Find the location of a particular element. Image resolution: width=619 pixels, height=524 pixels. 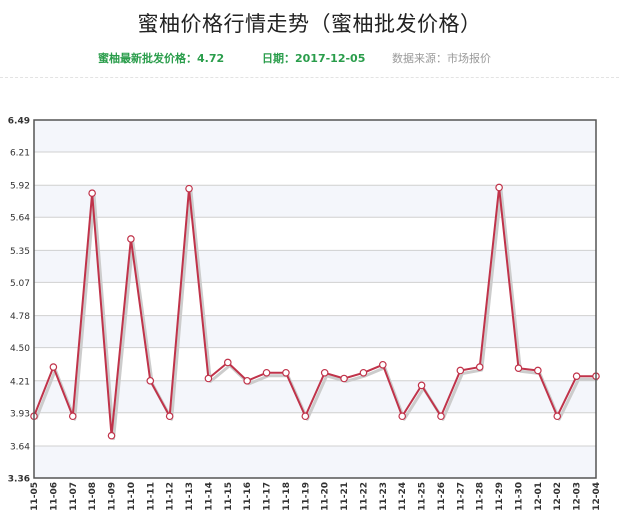

x-tick-label: 11-15 is located at coordinates (229, 496).